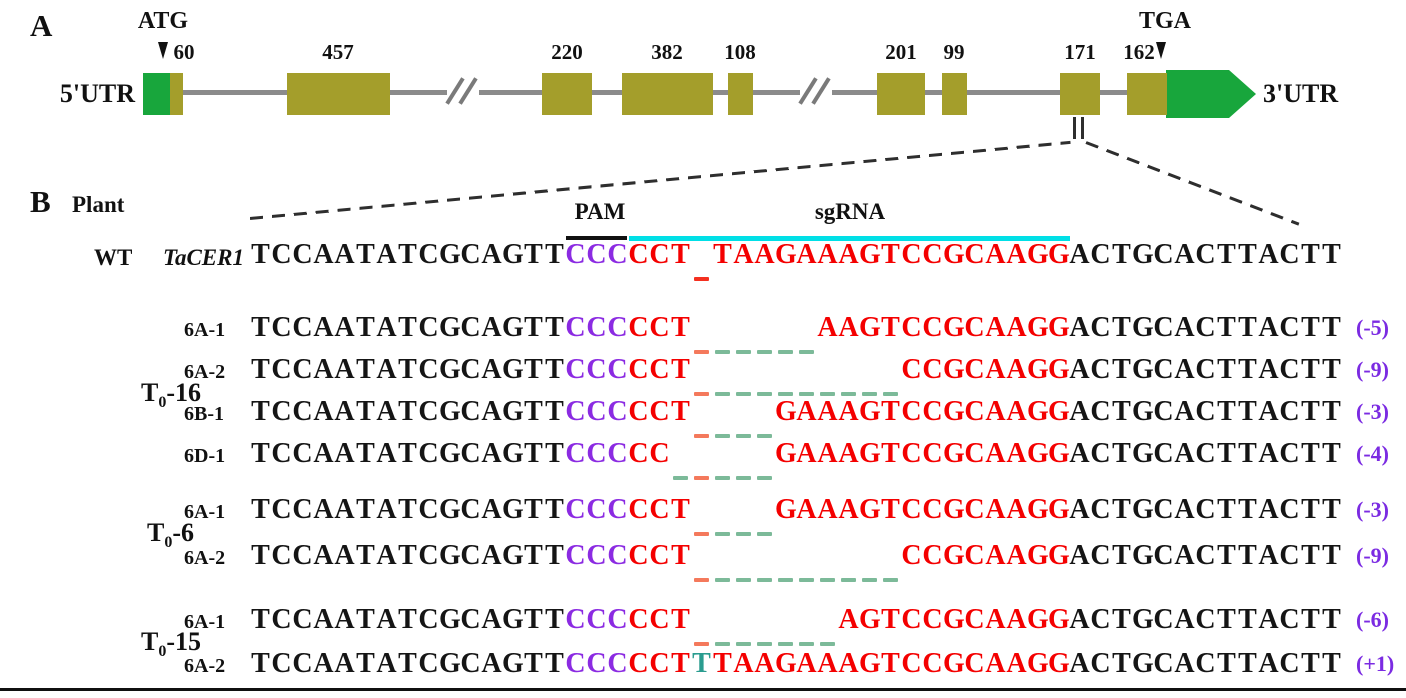 The image size is (1406, 698). I want to click on allele-label: 6A-2, so click(205, 558).